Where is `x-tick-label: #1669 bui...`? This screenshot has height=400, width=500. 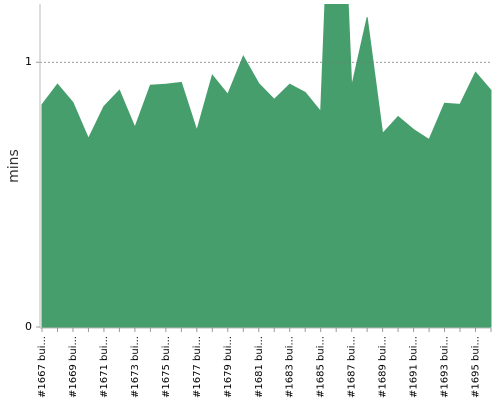
x-tick-label: #1669 bui... is located at coordinates (73, 367).